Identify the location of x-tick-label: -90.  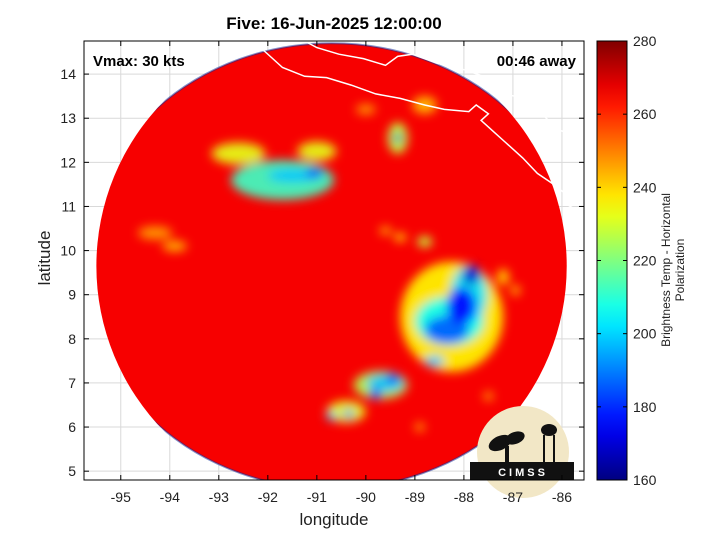
(366, 497).